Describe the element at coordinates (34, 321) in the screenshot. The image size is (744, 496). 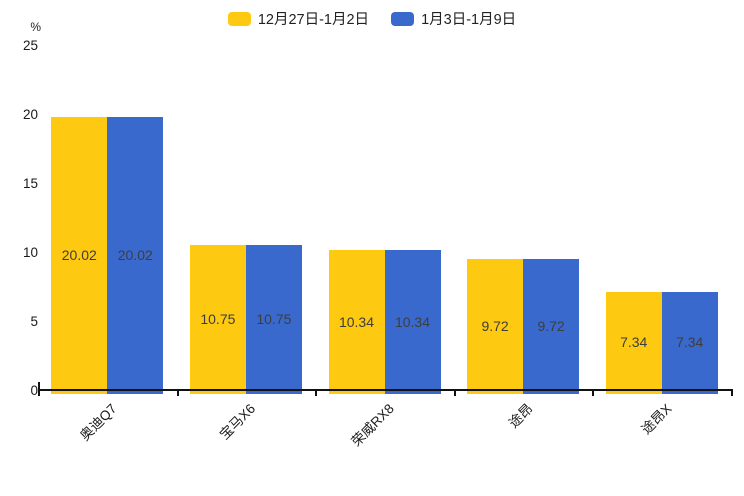
I see `y-tick-label: 5` at that location.